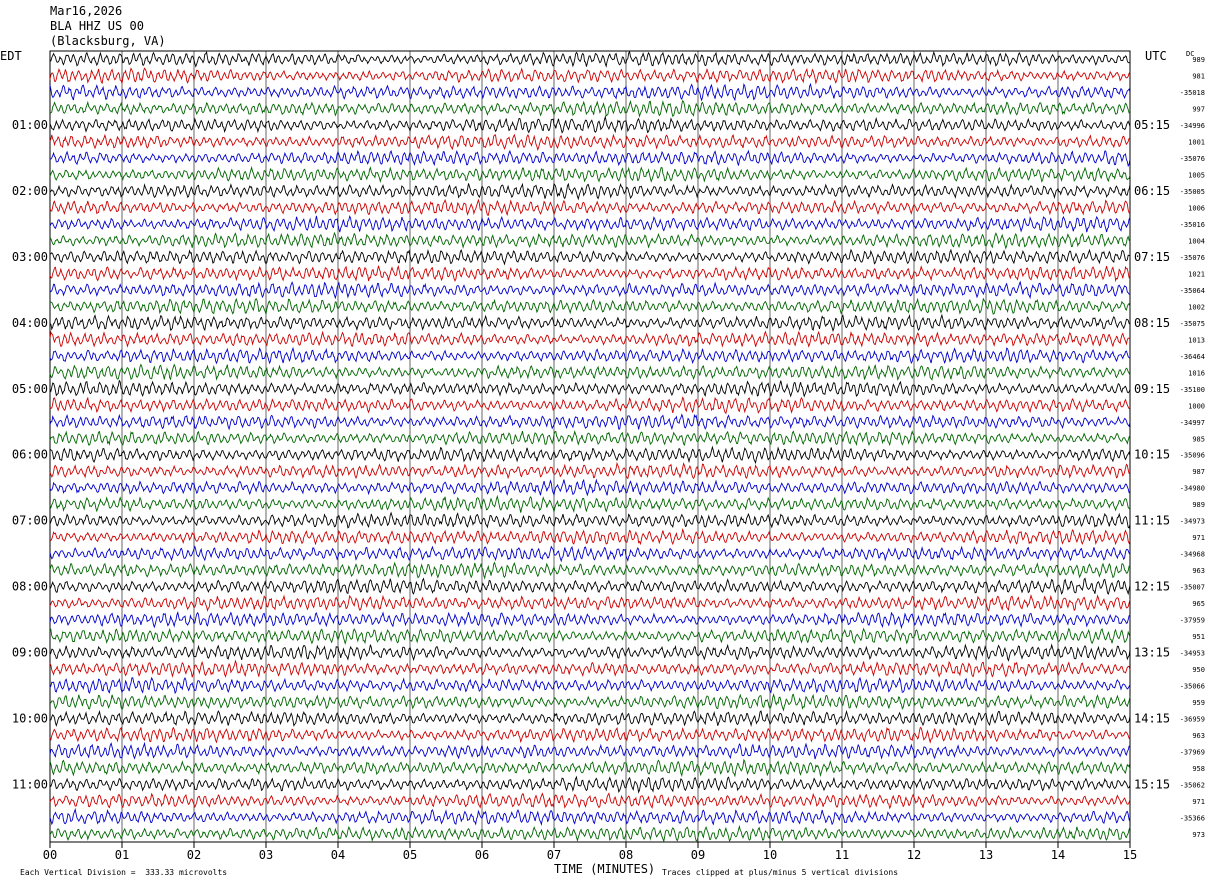 The width and height of the screenshot is (1210, 886). What do you see at coordinates (11, 56) in the screenshot?
I see `left-timezone-label: EDT` at bounding box center [11, 56].